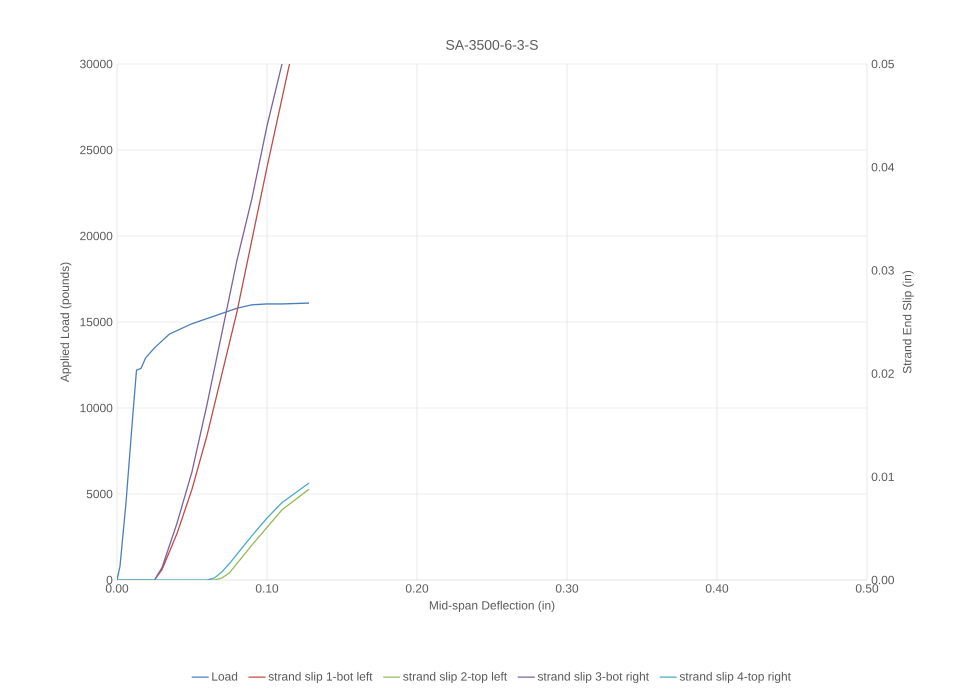 The image size is (954, 696). I want to click on legend-label: strand slip 3-bot right, so click(593, 678).